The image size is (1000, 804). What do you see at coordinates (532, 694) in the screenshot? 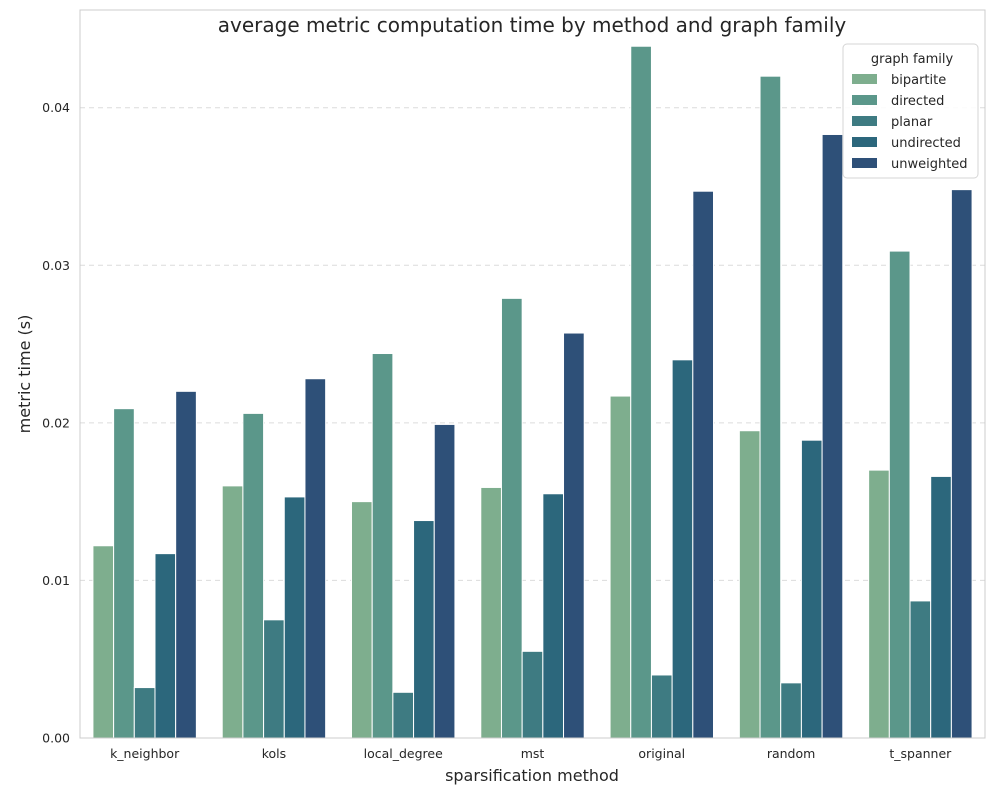
I see `bar-planar-mst` at bounding box center [532, 694].